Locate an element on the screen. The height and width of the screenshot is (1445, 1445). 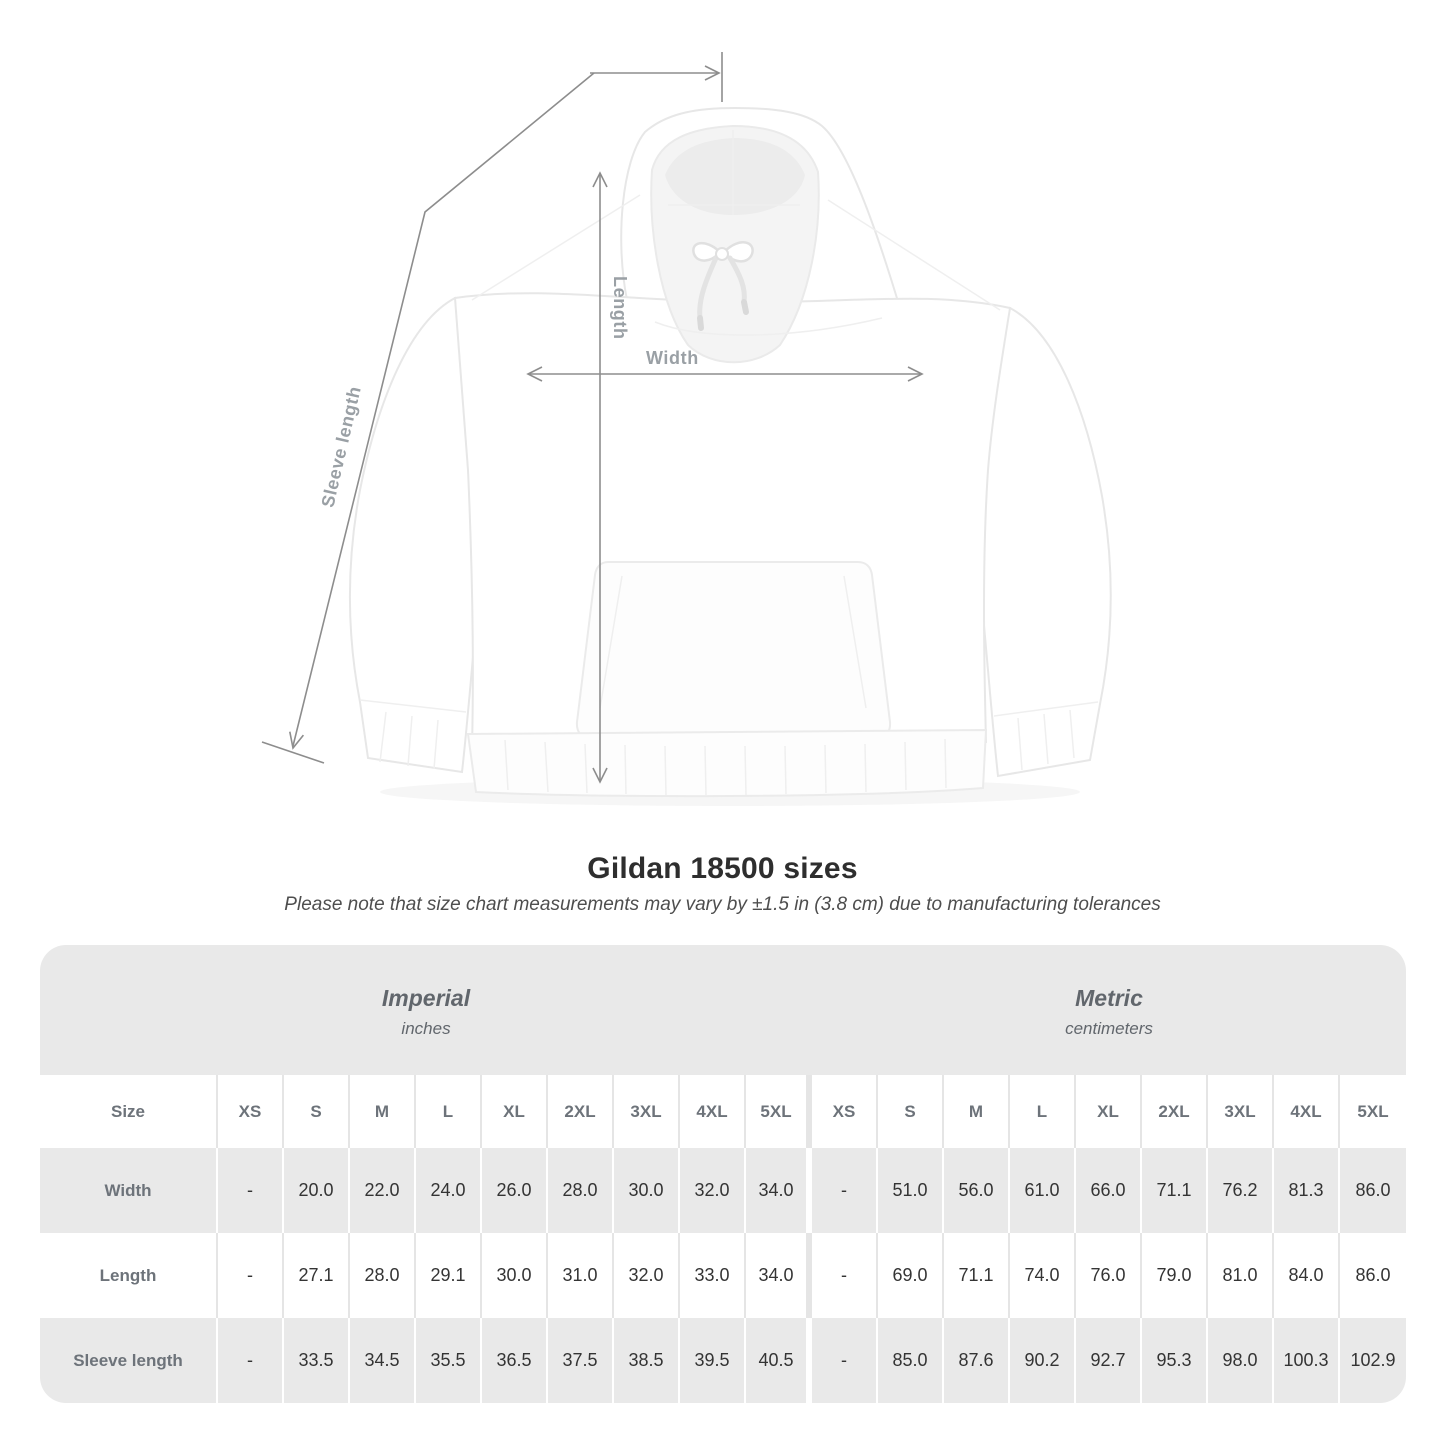
value-cell: 81.0 is located at coordinates (1241, 1275).